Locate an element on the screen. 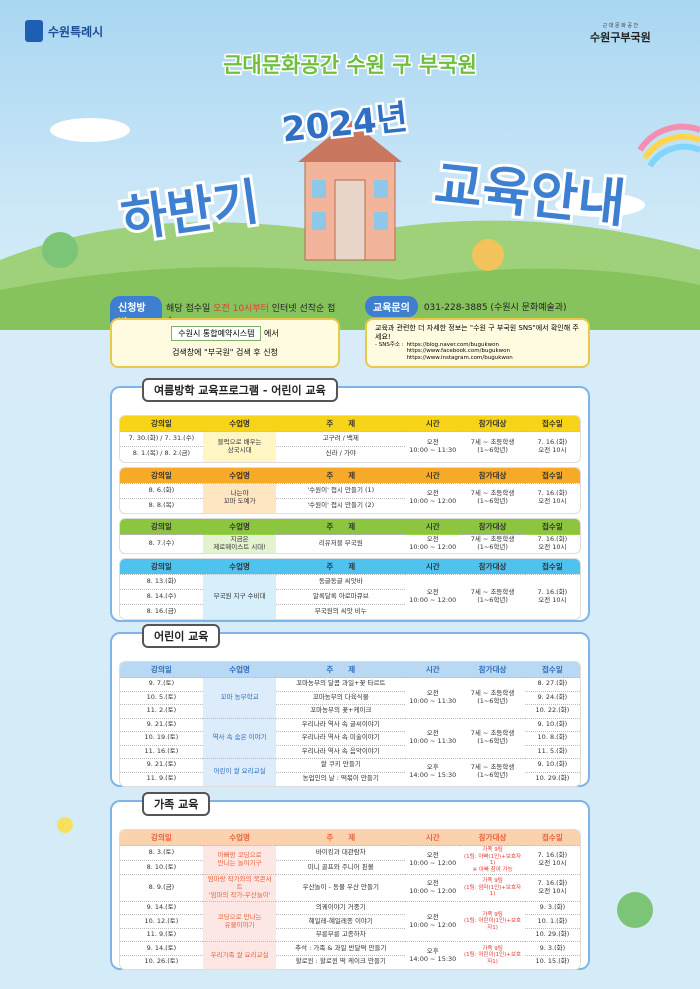  topic-cell: 우산놀이 - 동물 우산 만들기 is located at coordinates (341, 888).